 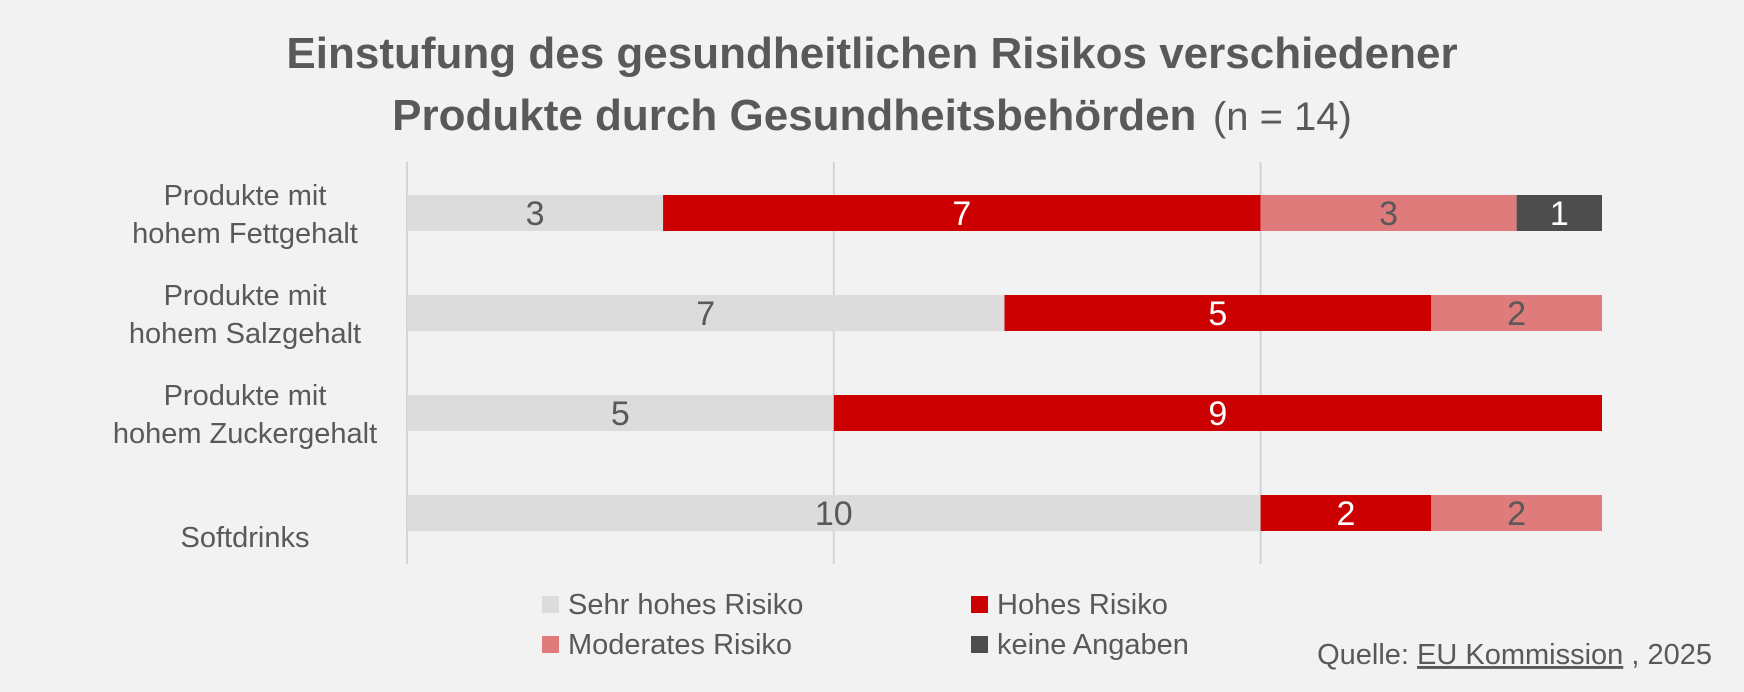 I want to click on category-label-2-line-0: Produkte mit, so click(x=245, y=396).